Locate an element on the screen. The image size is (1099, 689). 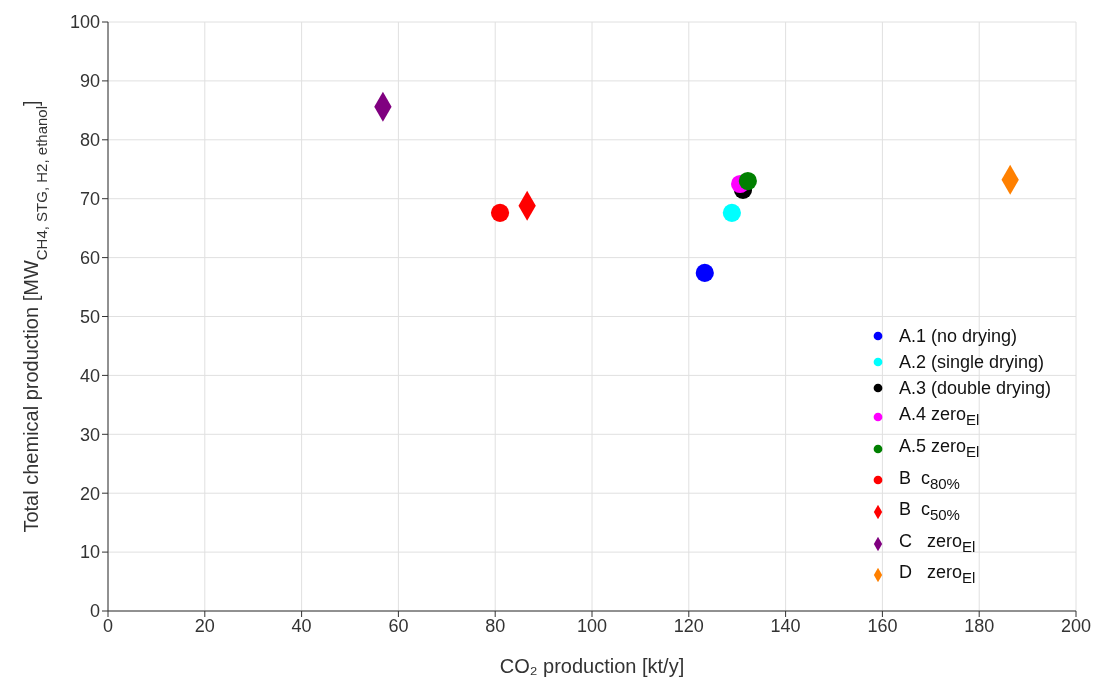
y-tick-label: 50 is located at coordinates (89, 316).